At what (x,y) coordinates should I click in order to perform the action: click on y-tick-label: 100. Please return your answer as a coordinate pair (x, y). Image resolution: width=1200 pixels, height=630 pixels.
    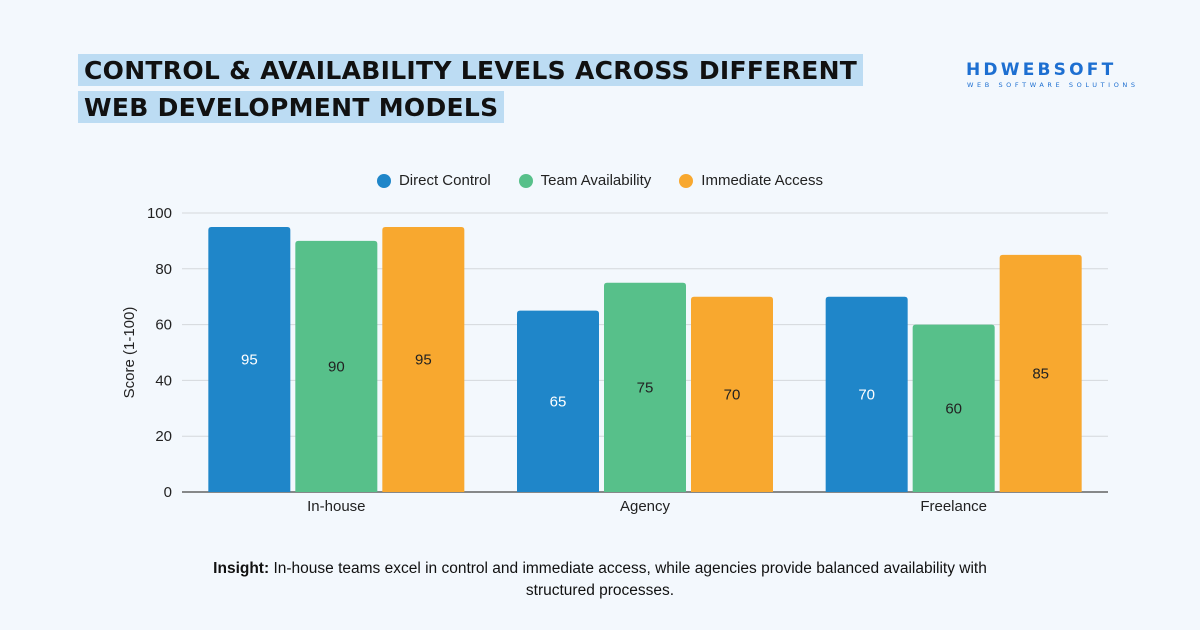
    Looking at the image, I should click on (159, 213).